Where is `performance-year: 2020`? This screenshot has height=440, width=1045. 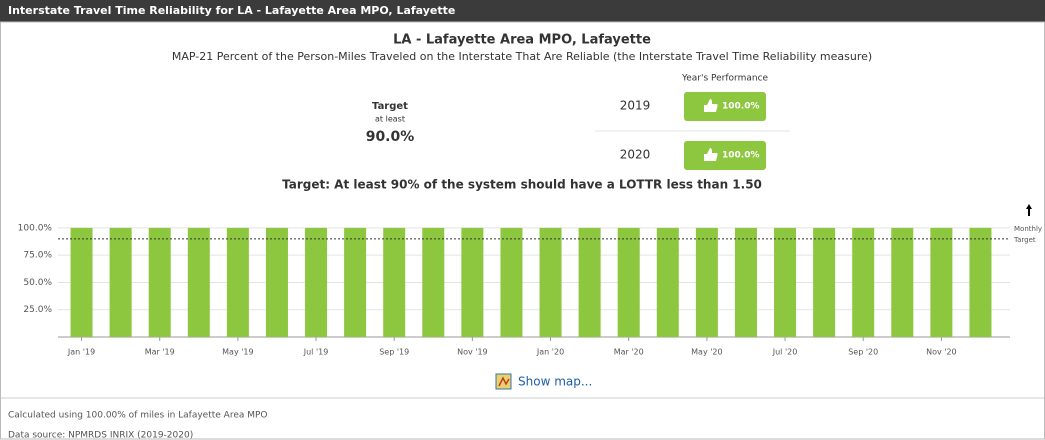
performance-year: 2020 is located at coordinates (635, 155).